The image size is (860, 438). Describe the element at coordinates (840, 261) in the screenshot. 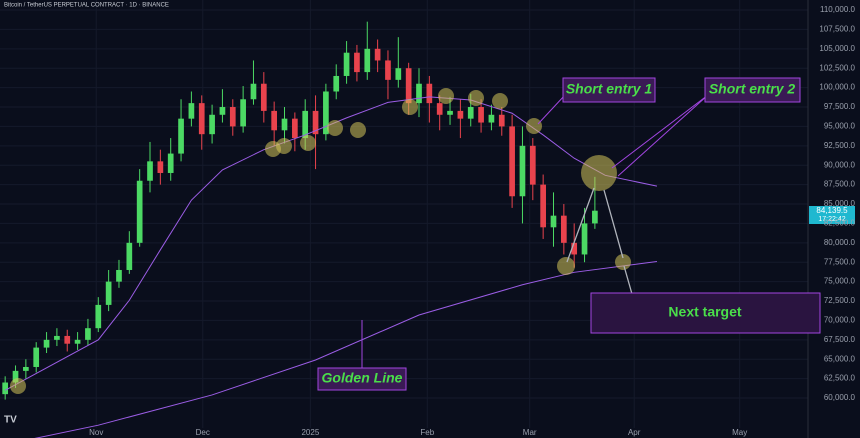

I see `y-tick-label: 77,500.0` at that location.